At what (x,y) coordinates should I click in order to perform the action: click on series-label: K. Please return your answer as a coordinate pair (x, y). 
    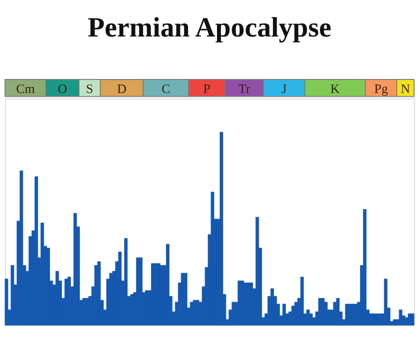
    Looking at the image, I should click on (335, 88).